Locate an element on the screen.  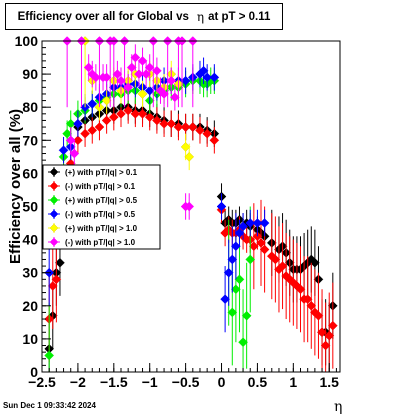
y-tick-label: 20 is located at coordinates (30, 306).